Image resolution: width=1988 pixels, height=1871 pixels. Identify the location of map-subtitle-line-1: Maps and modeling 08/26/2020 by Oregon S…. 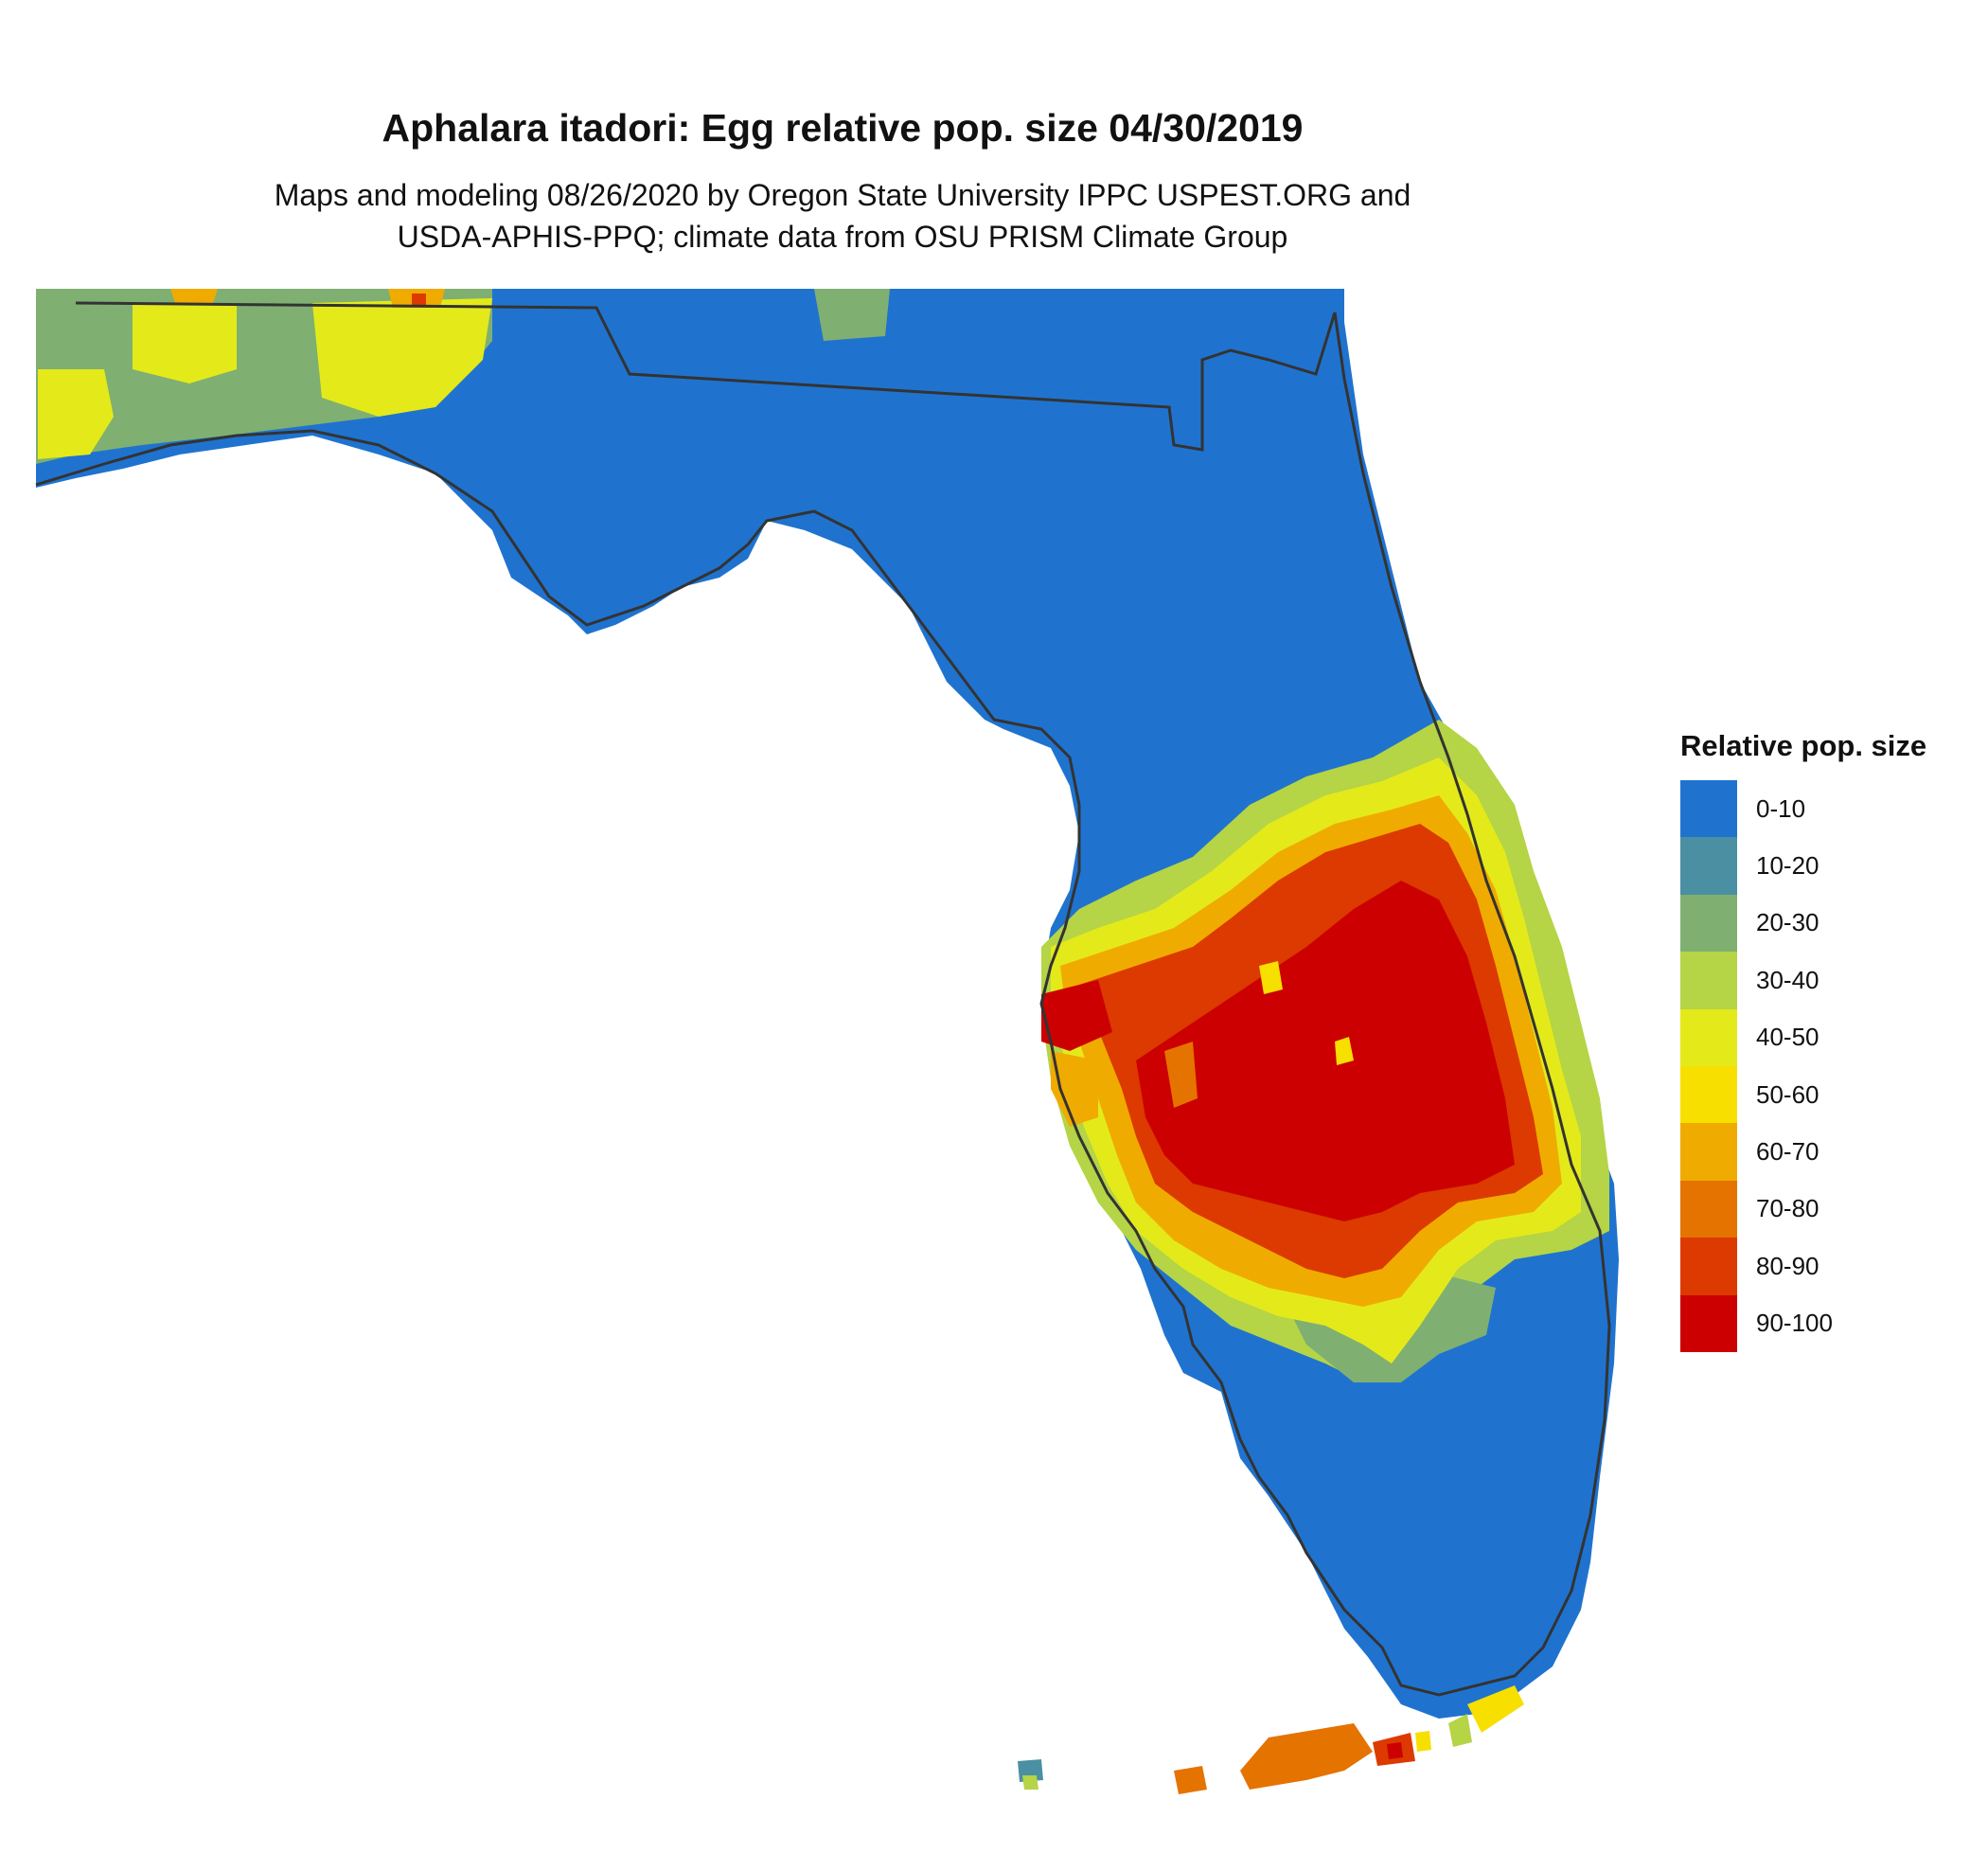
(842, 195).